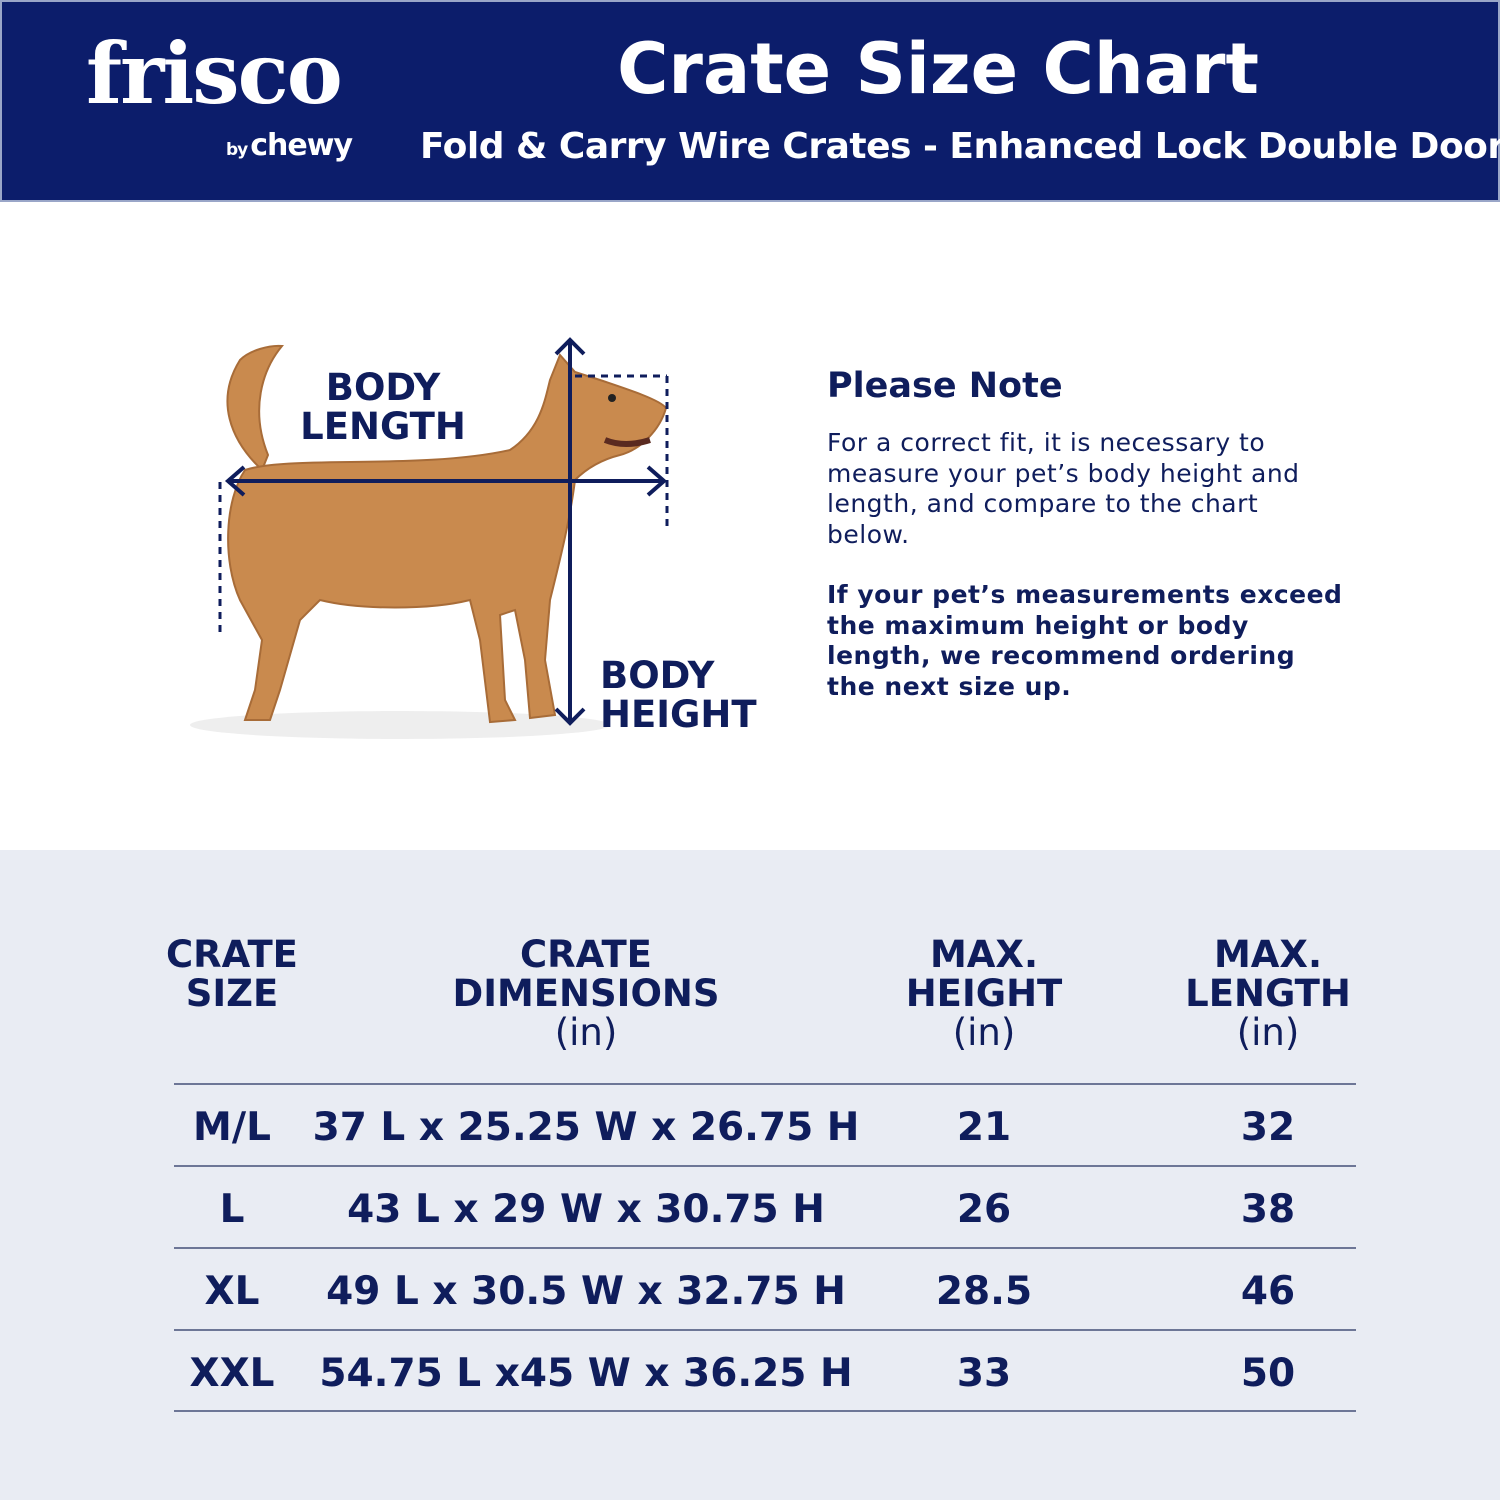  Describe the element at coordinates (678, 714) in the screenshot. I see `body-height-label-line2: HEIGHT` at that location.